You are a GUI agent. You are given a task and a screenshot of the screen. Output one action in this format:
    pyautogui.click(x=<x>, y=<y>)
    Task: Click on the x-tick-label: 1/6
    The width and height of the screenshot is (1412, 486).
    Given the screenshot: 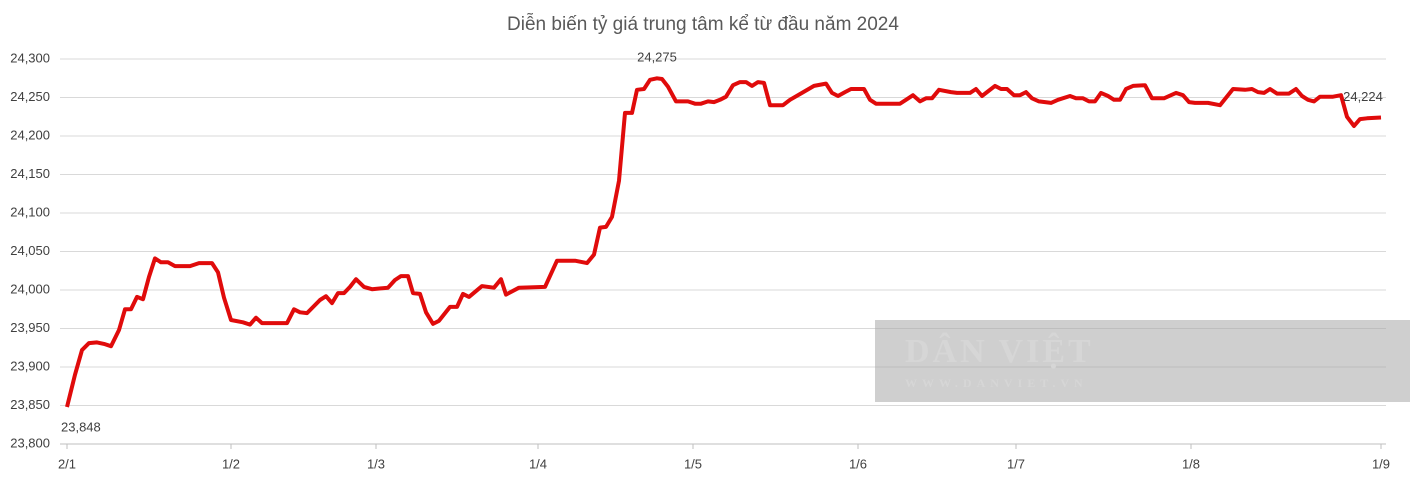 What is the action you would take?
    pyautogui.click(x=858, y=463)
    